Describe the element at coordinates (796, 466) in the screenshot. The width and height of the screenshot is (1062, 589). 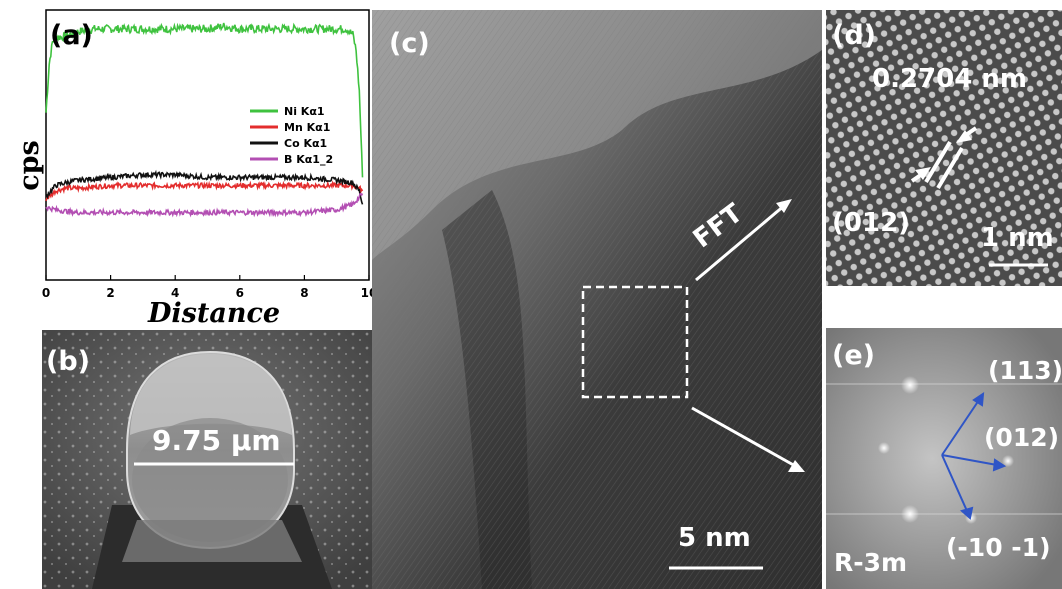
I see `fft-arrow-lower-head` at that location.